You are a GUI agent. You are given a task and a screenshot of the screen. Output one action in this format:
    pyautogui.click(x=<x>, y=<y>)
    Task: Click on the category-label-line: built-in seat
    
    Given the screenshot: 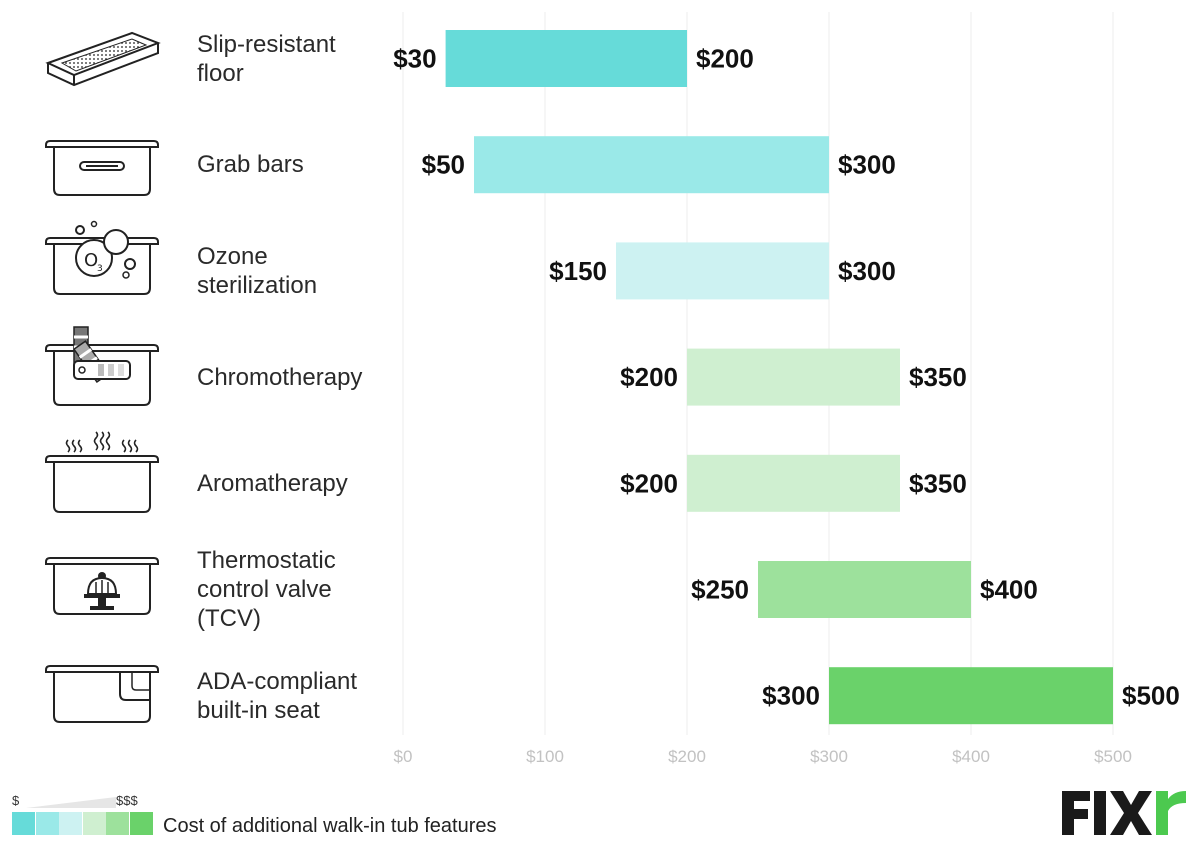 What is the action you would take?
    pyautogui.click(x=258, y=710)
    